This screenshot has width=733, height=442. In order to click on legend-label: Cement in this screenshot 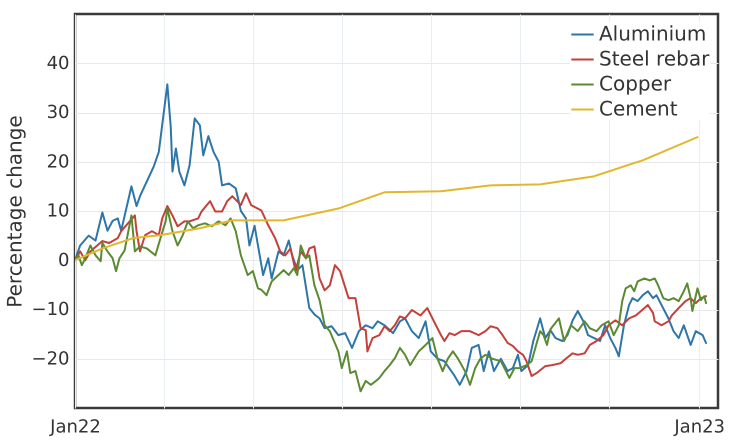, I will do `click(638, 108)`.